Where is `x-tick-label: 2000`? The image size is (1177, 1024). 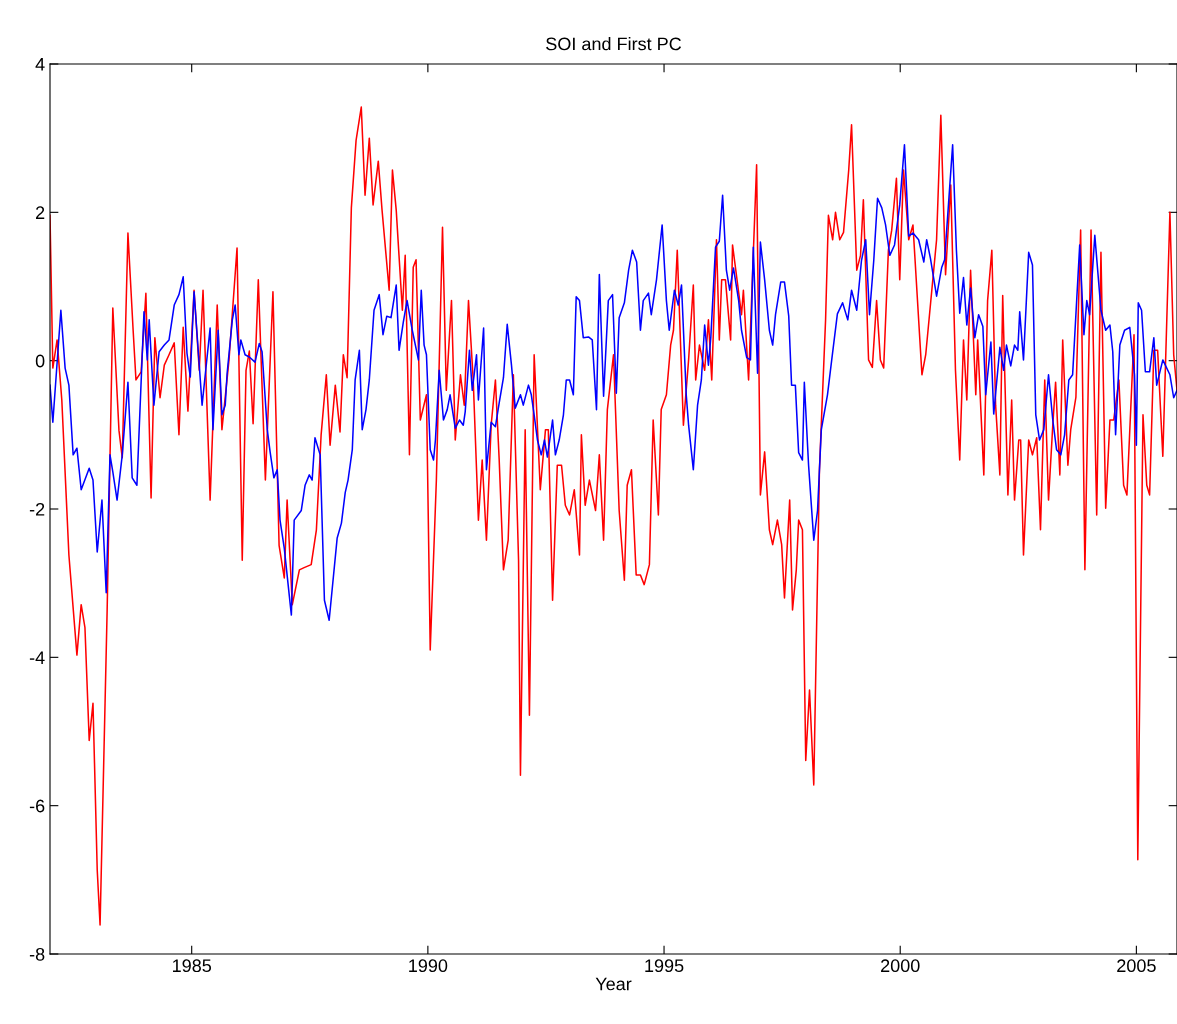 x-tick-label: 2000 is located at coordinates (900, 966).